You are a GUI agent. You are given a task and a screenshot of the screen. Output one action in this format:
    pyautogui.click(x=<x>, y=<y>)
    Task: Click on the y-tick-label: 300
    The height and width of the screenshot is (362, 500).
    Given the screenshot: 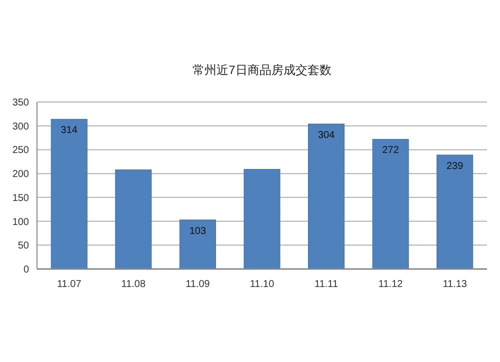 What is the action you would take?
    pyautogui.click(x=21, y=126)
    